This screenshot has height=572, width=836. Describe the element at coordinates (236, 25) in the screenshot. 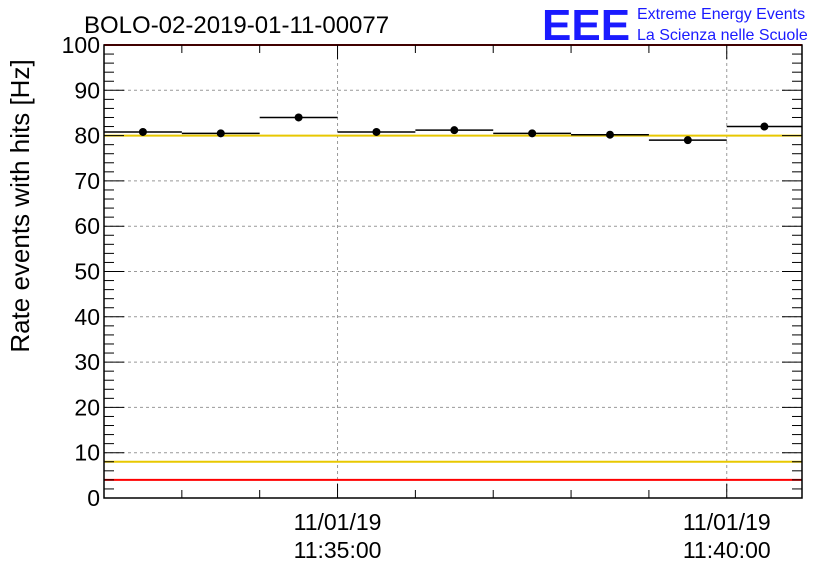

I see `chart-title: BOLO-02-2019-01-11-00077` at that location.